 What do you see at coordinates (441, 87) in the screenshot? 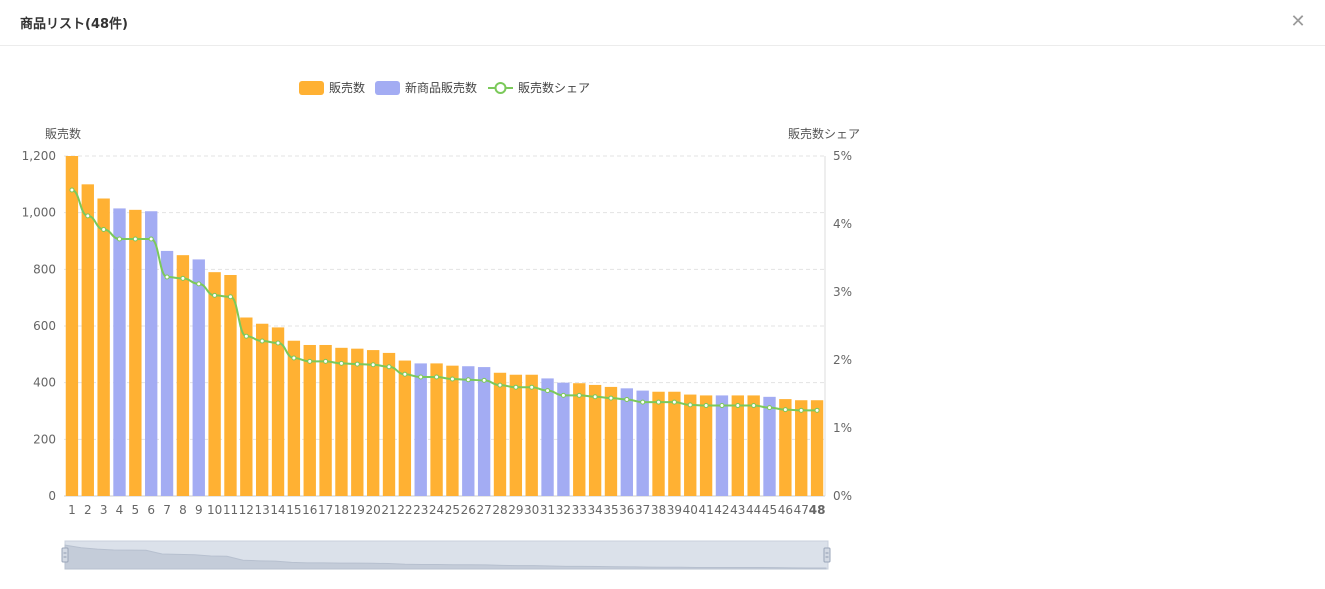
I see `legend-label: 新商品販売数` at bounding box center [441, 87].